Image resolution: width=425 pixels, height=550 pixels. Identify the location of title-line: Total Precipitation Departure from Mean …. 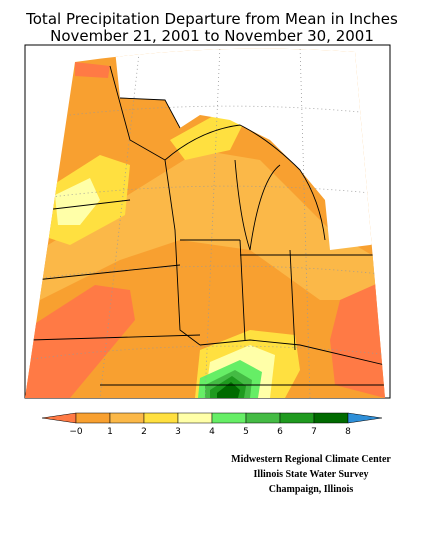
(211, 19).